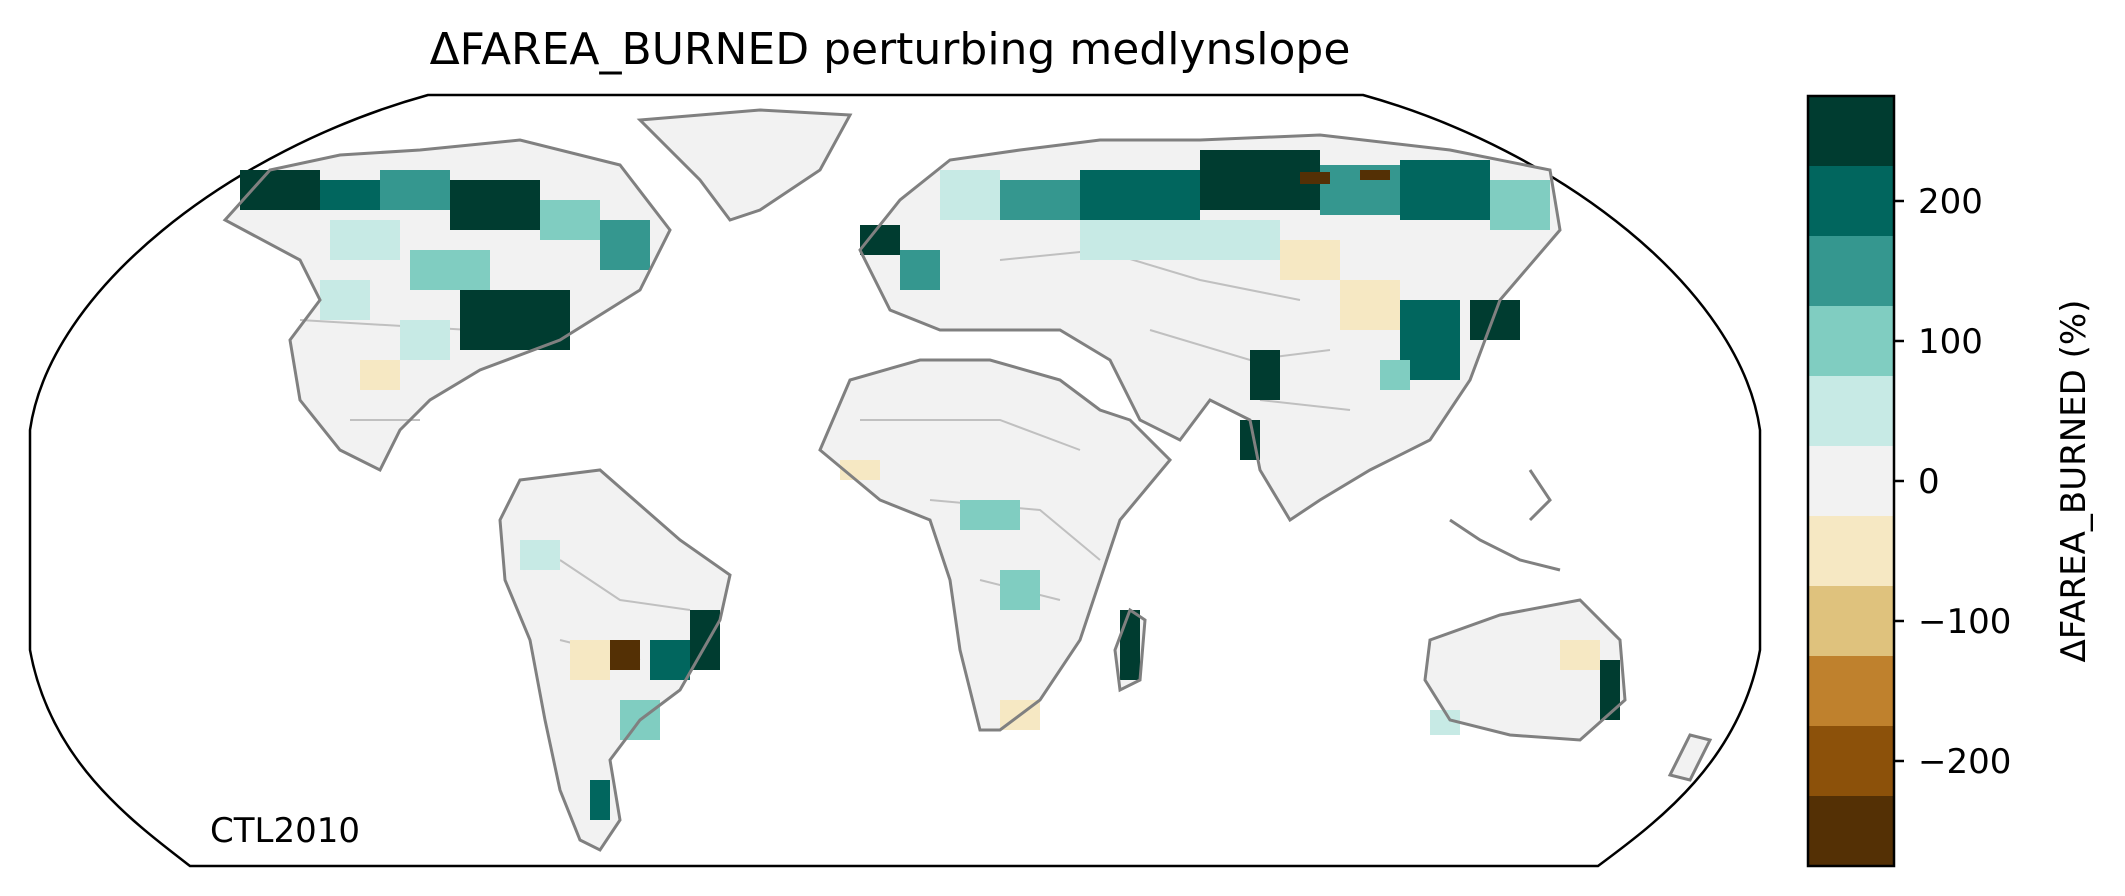  What do you see at coordinates (1210, 327) in the screenshot?
I see `eurasia-land` at bounding box center [1210, 327].